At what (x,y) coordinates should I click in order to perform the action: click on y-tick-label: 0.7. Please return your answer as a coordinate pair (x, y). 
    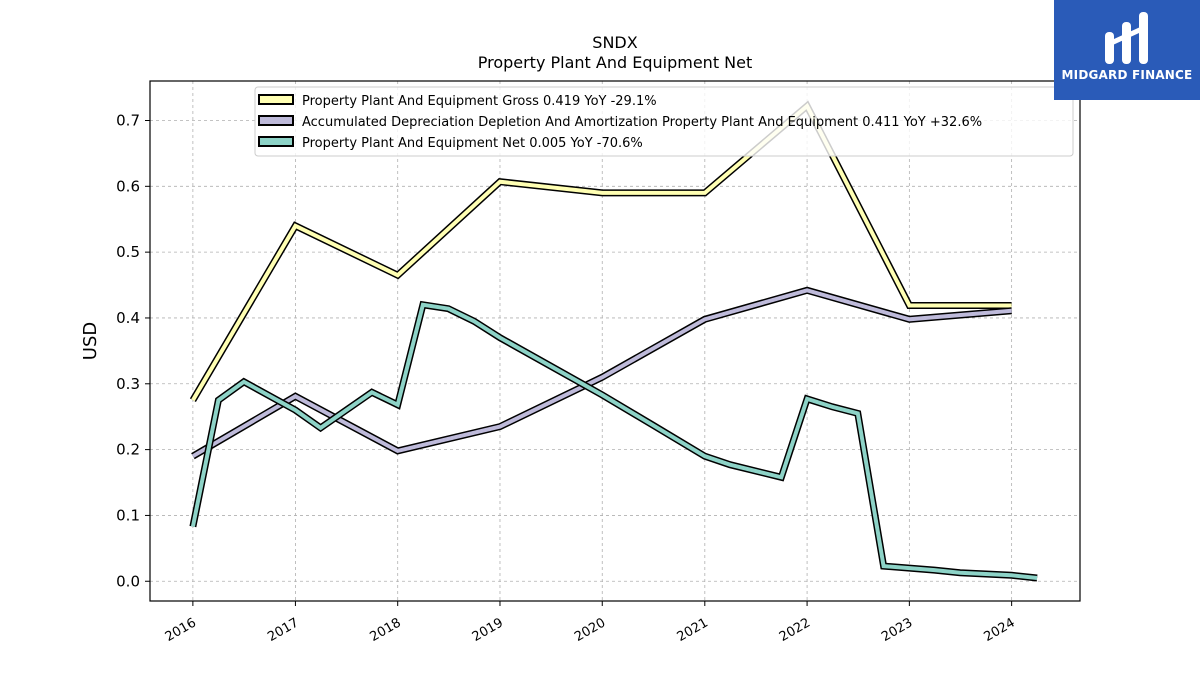
    Looking at the image, I should click on (128, 120).